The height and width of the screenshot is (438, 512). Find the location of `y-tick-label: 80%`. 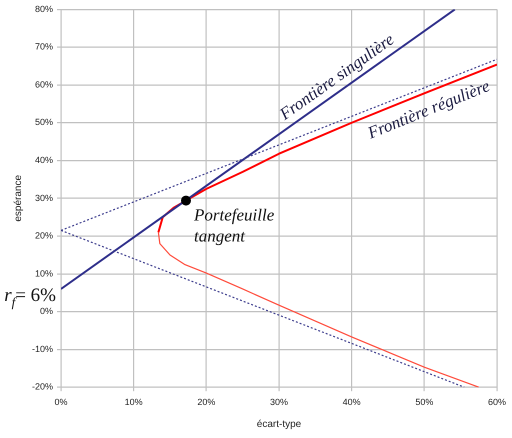

y-tick-label: 80% is located at coordinates (44, 9).